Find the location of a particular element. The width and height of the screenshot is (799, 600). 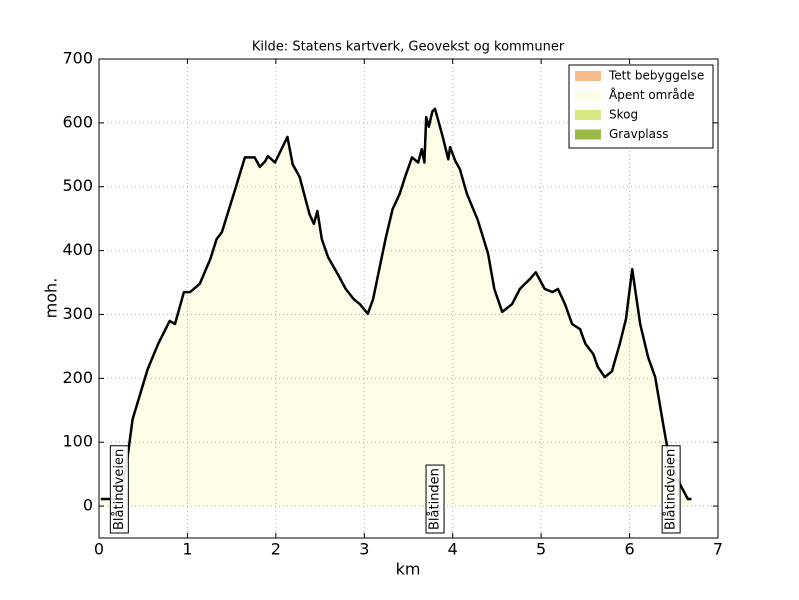

legend-label: Åpent område is located at coordinates (652, 94).